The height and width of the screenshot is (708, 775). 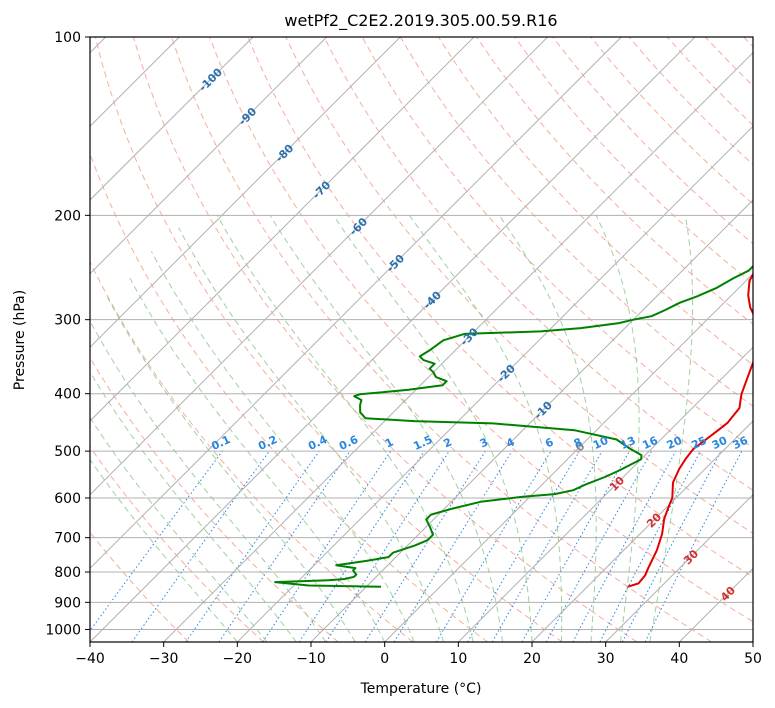 I want to click on mixing-ratio-label: 13, so click(x=627, y=443).